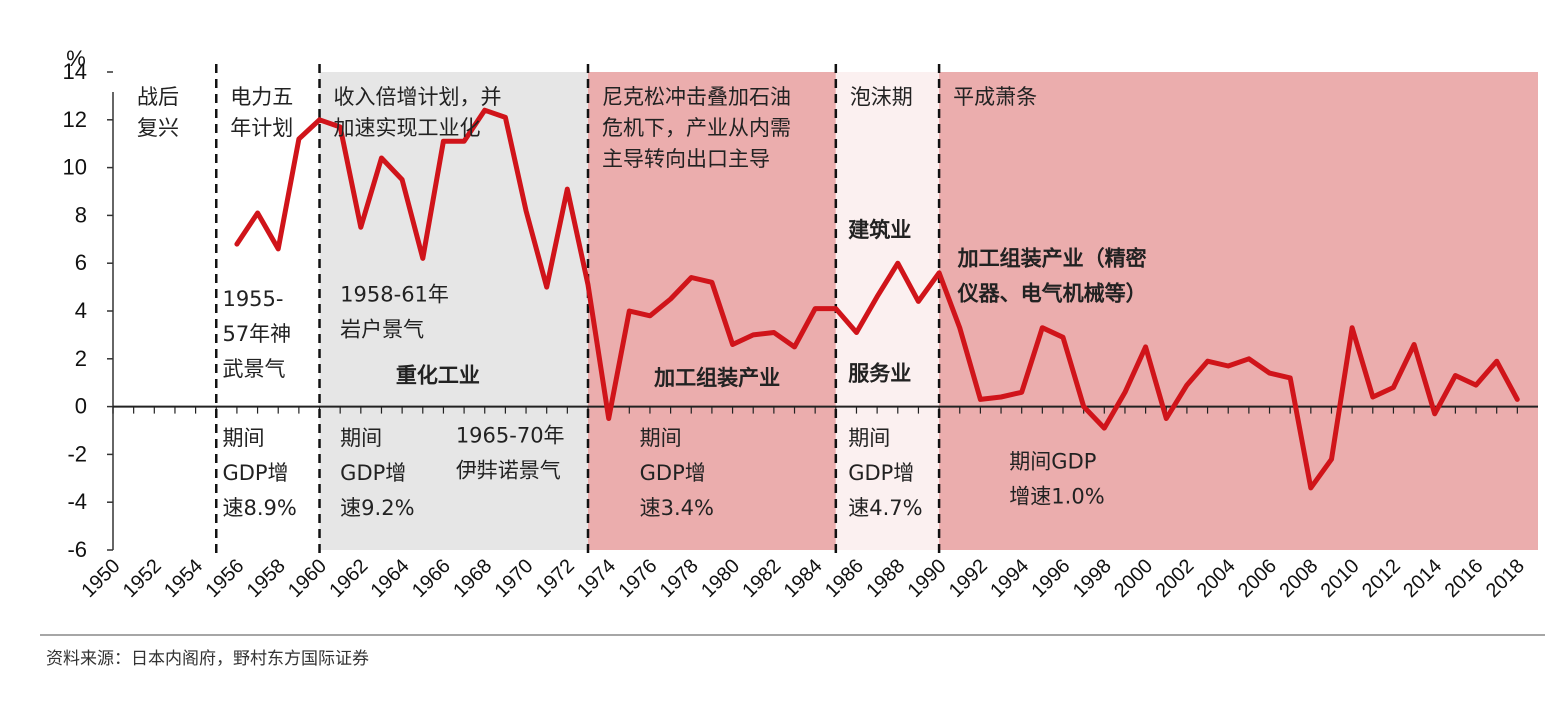 This screenshot has height=706, width=1562. What do you see at coordinates (394, 294) in the screenshot?
I see `annotation-1: 1958-61年` at bounding box center [394, 294].